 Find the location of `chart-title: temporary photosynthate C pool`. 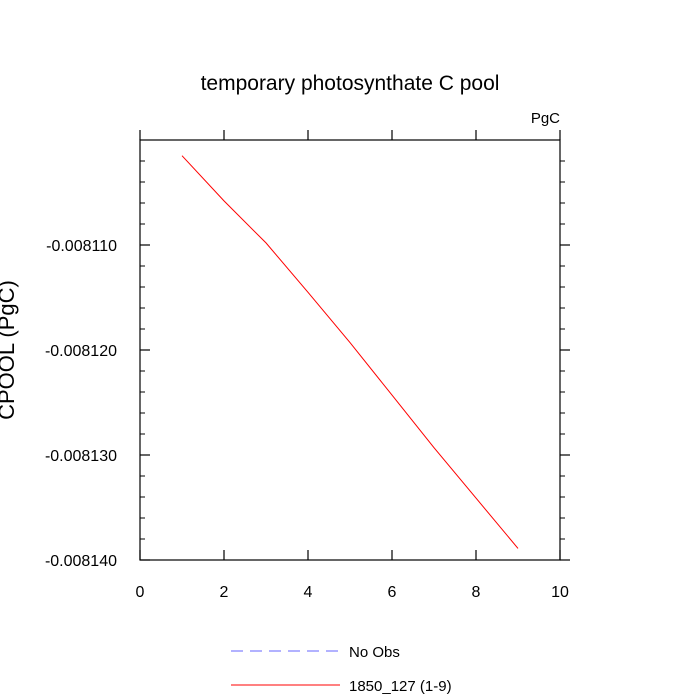

chart-title: temporary photosynthate C pool is located at coordinates (350, 83).